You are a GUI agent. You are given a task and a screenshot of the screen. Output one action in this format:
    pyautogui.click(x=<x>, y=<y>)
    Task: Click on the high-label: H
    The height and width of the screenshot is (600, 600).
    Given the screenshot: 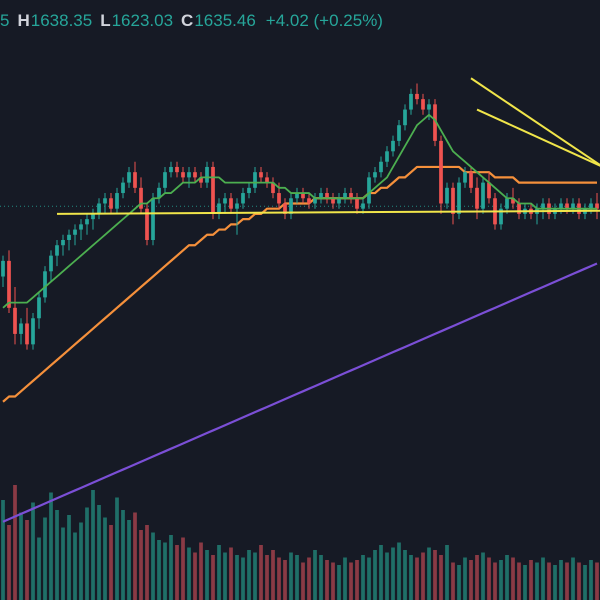 What is the action you would take?
    pyautogui.click(x=23, y=20)
    